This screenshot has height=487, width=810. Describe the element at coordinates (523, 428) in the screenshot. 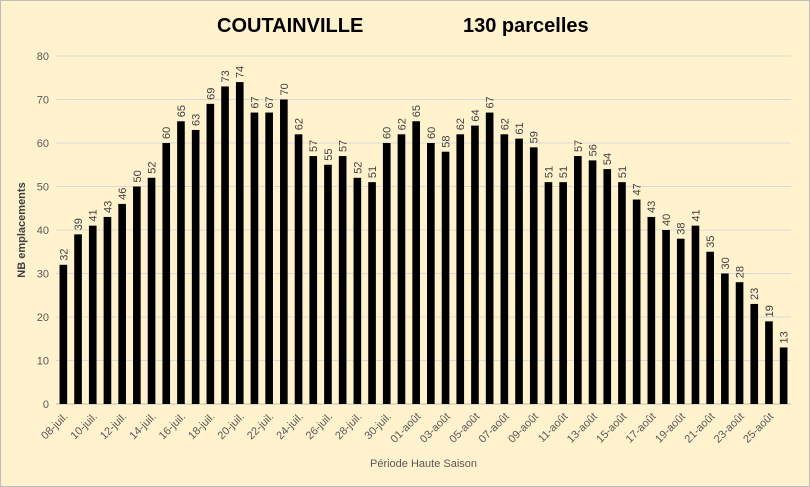

I see `x-tick-label: 09-août` at that location.